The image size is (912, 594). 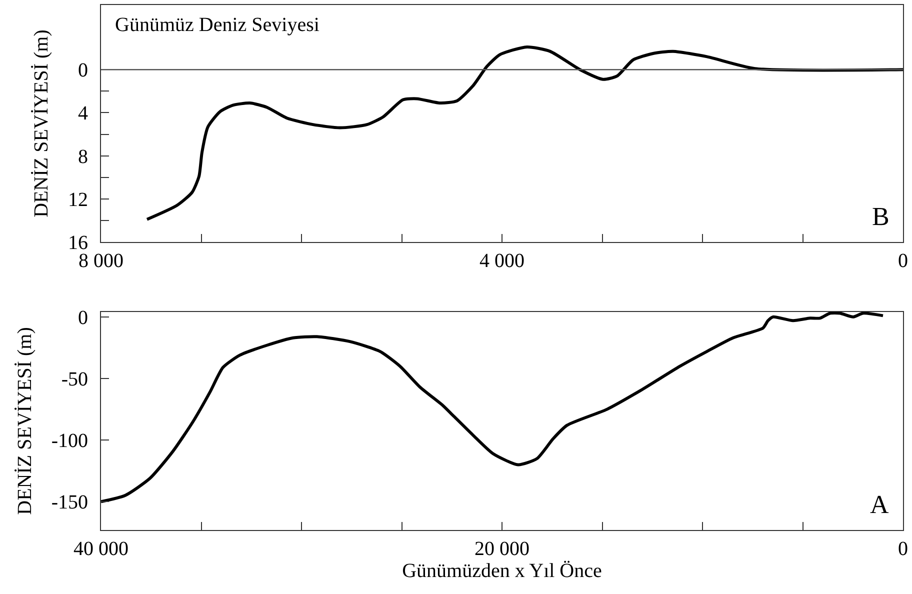 What do you see at coordinates (78, 199) in the screenshot?
I see `y-tick-label: 12` at bounding box center [78, 199].